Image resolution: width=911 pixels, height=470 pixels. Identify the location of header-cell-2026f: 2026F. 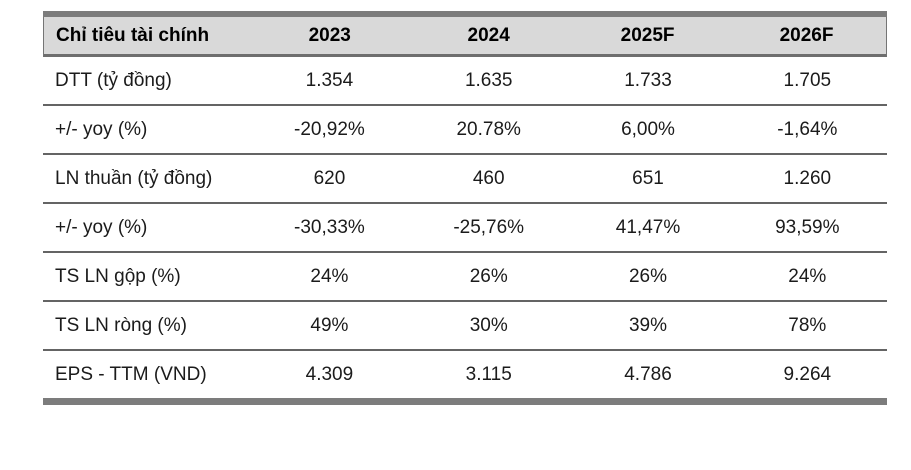
(806, 35).